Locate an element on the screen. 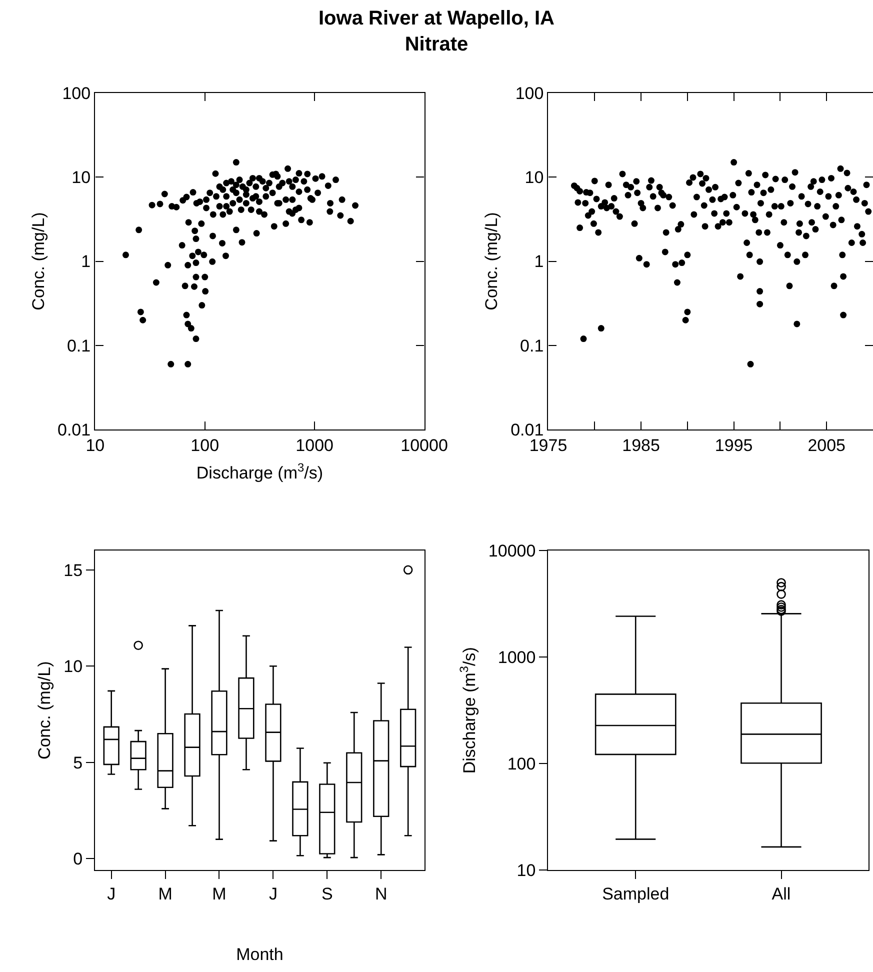  y-tick-label: 0 is located at coordinates (78, 858).